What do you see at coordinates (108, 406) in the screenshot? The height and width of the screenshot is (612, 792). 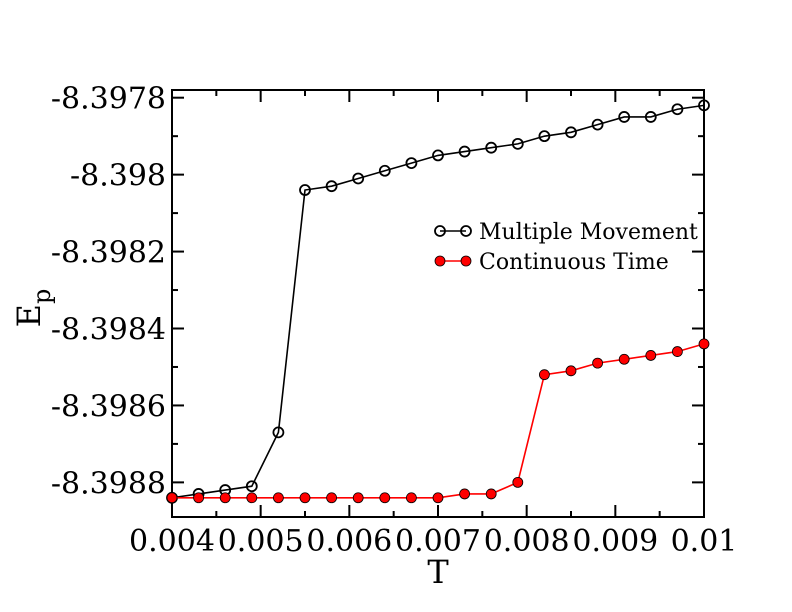 I see `y-tick-label: -8.3986` at bounding box center [108, 406].